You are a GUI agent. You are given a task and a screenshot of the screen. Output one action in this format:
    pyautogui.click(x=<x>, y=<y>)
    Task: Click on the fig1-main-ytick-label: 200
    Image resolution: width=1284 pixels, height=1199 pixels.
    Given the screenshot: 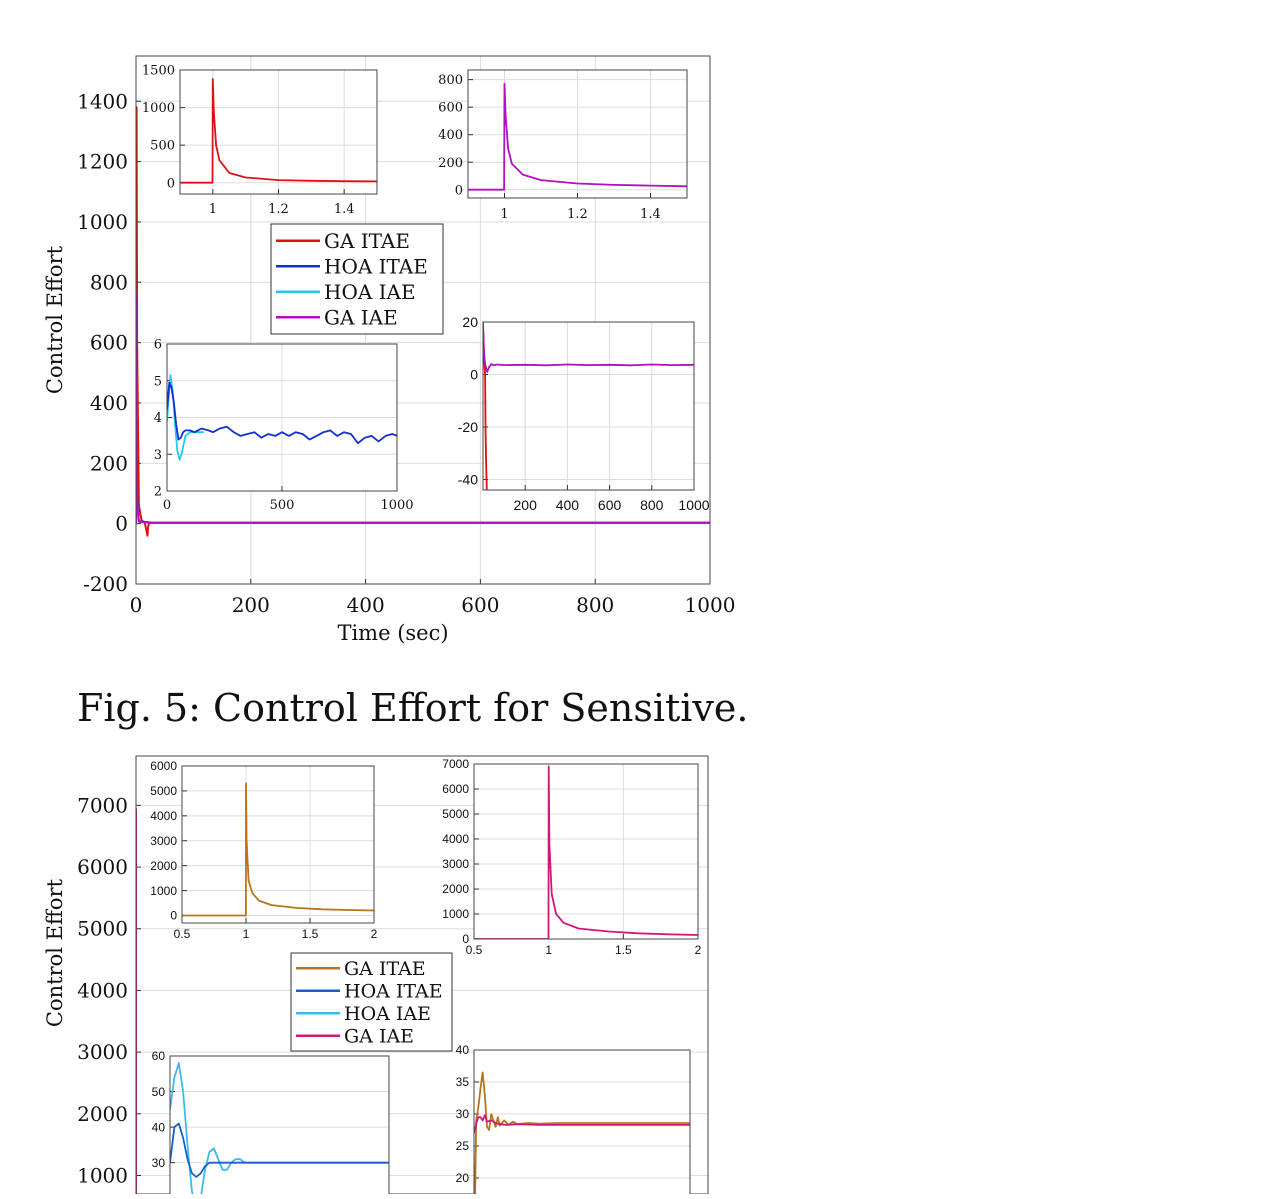 What is the action you would take?
    pyautogui.click(x=109, y=463)
    